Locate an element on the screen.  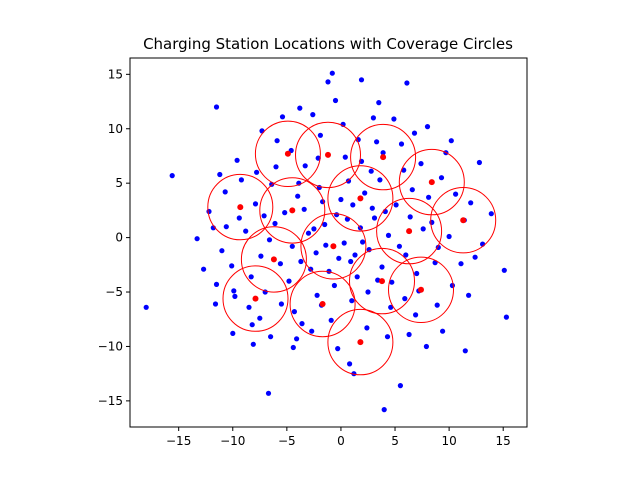
y-tick-label: −15 is located at coordinates (110, 401).